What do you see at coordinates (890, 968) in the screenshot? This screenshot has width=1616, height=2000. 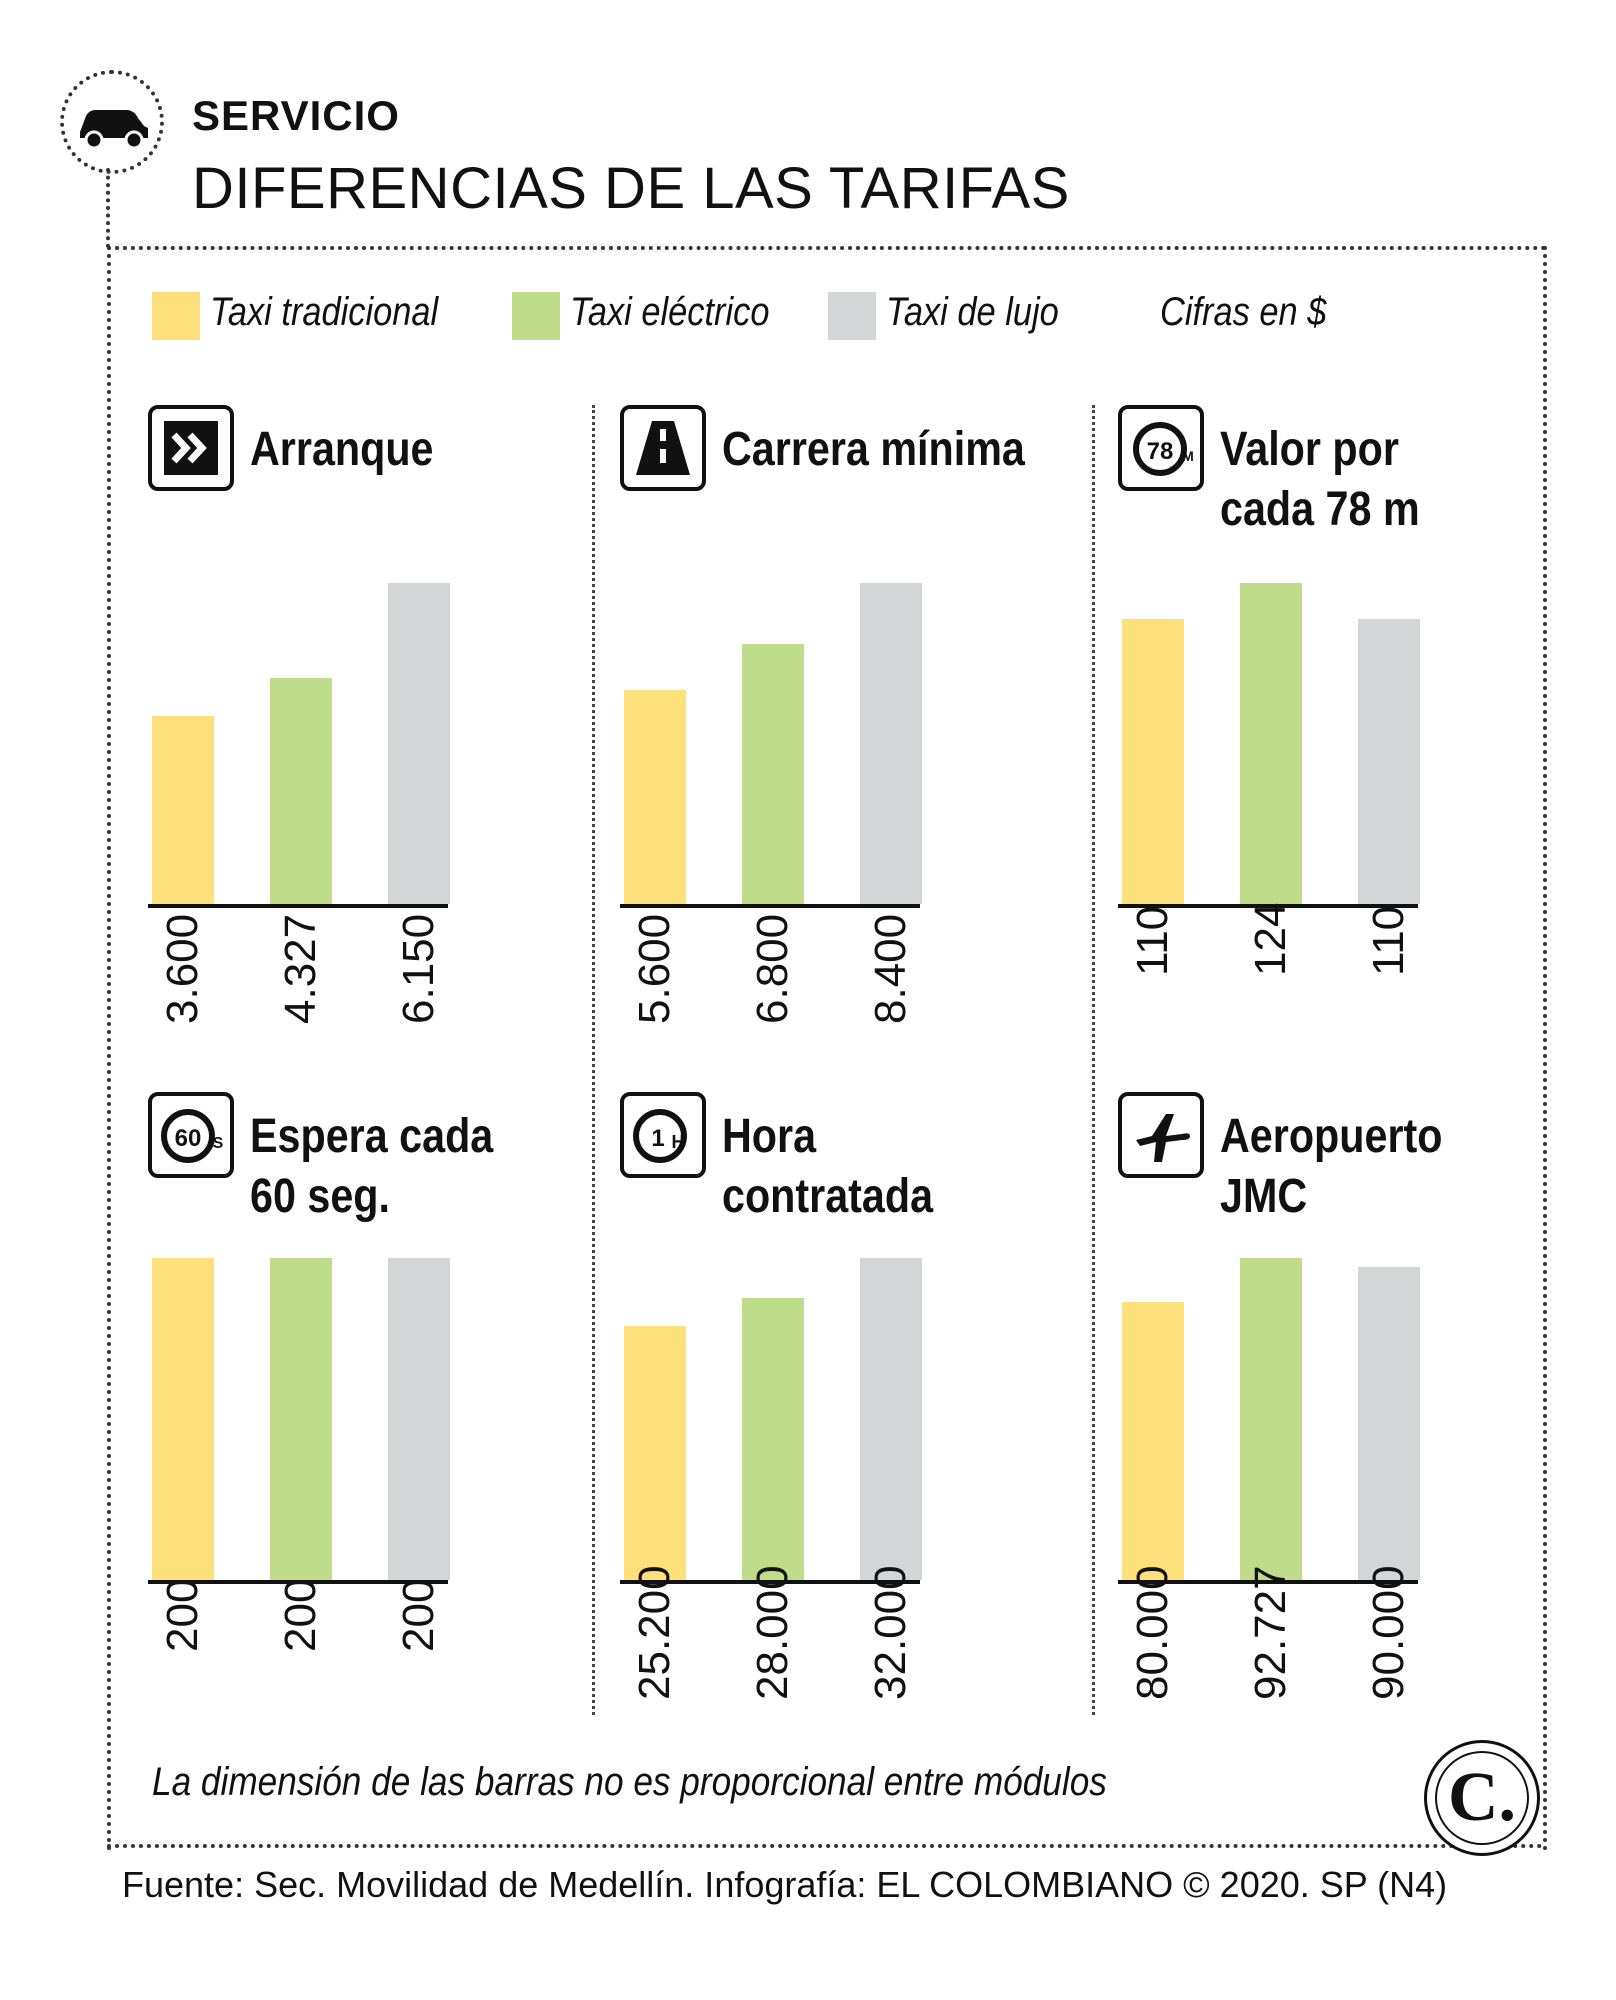 I see `value-label-luxury: 8.400` at bounding box center [890, 968].